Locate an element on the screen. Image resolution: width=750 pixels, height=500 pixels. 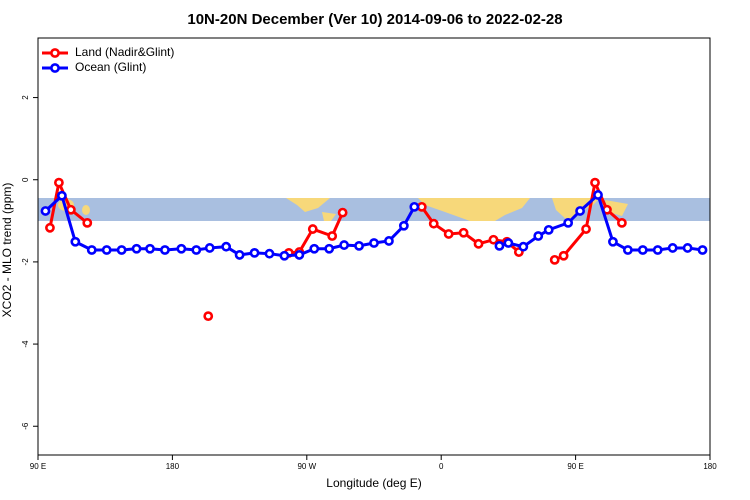
x-tick-label: 0 is located at coordinates (441, 466).